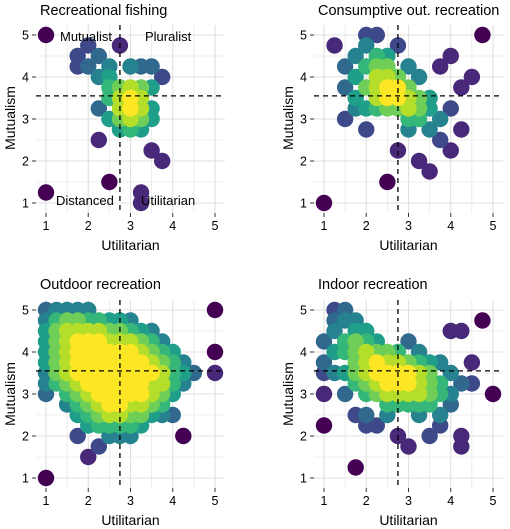 Image resolution: width=510 pixels, height=529 pixels. What do you see at coordinates (25, 437) in the screenshot?
I see `y-tick-label: 2` at bounding box center [25, 437].